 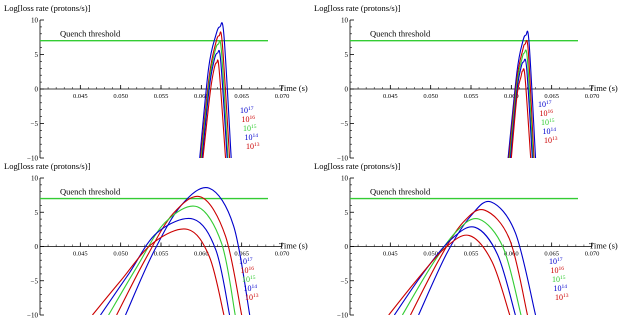 I want to click on x-tick-label: 0.065, so click(x=241, y=96).